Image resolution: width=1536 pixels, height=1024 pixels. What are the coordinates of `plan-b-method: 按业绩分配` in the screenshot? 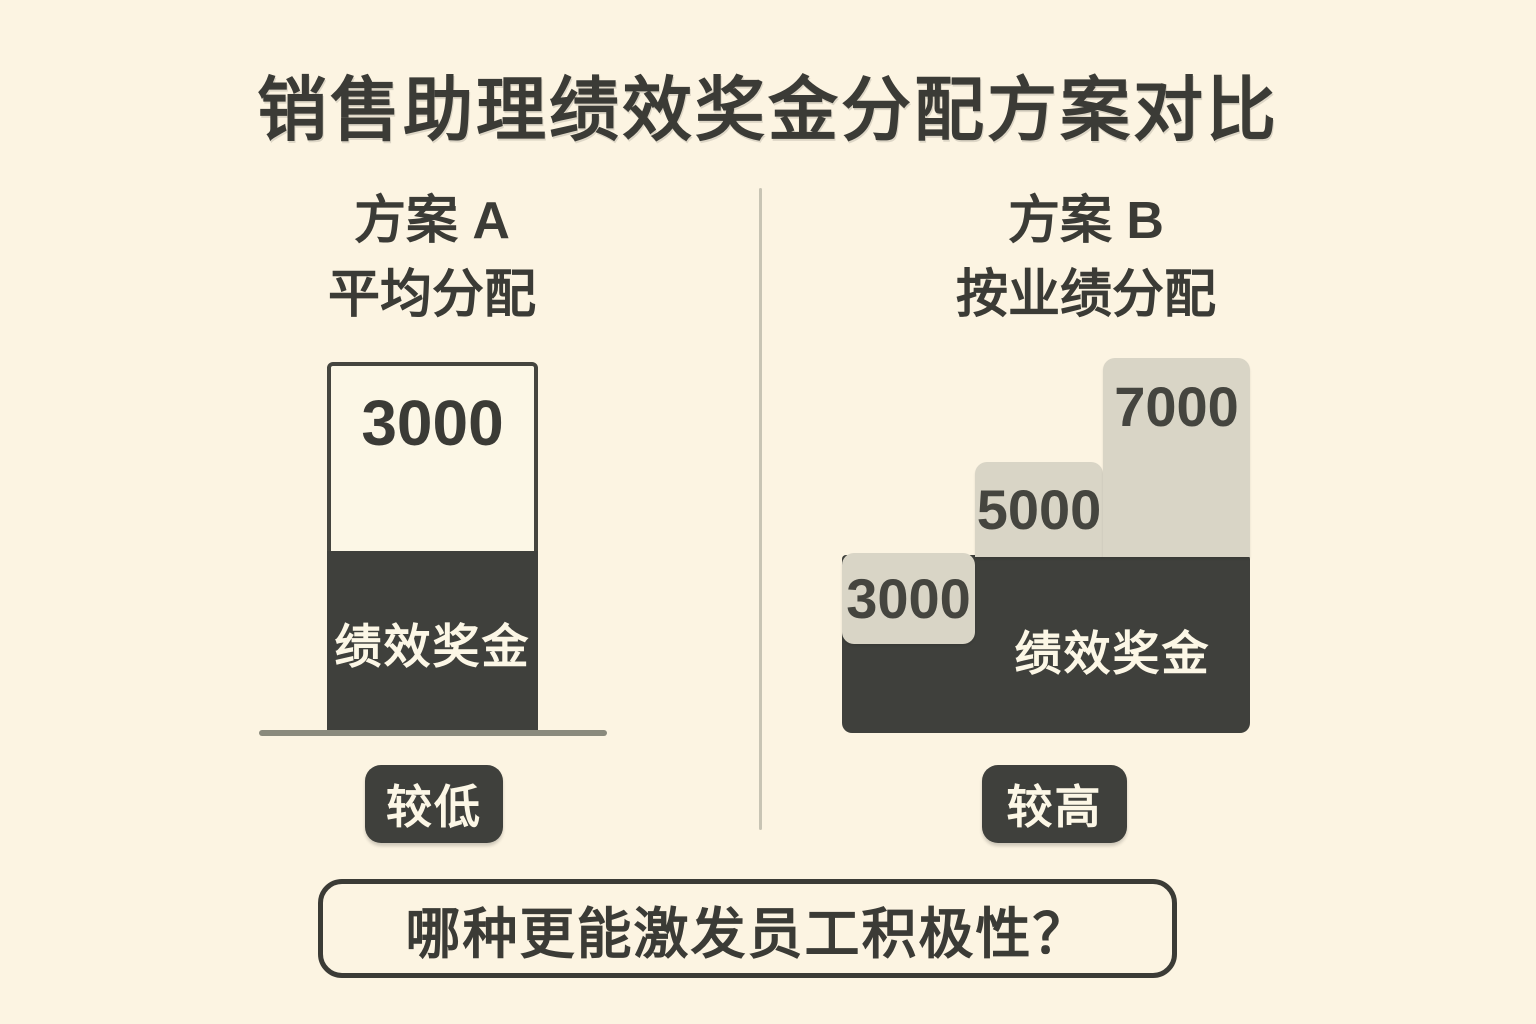 It's located at (1085, 295).